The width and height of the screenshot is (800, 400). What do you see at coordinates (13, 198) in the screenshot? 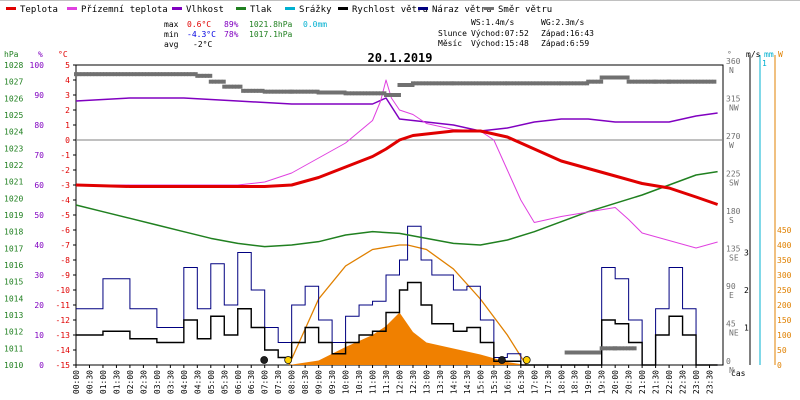
I see `hpa-tick-label: 1020` at bounding box center [13, 198].